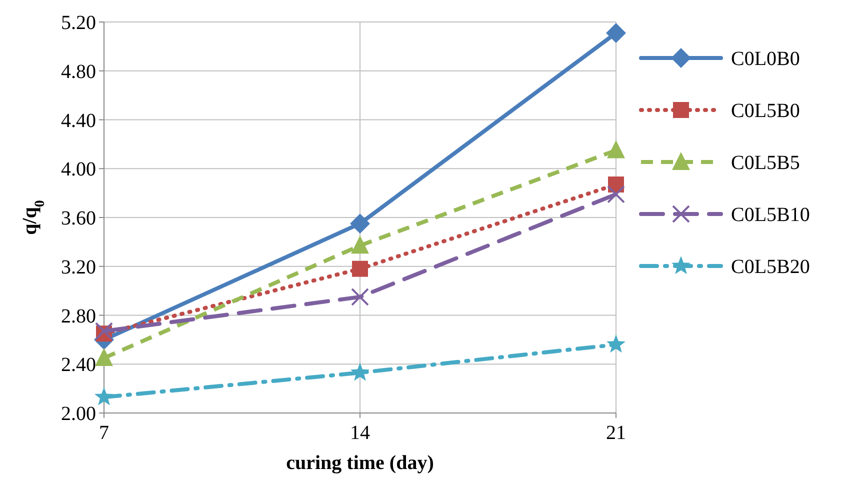  Describe the element at coordinates (765, 111) in the screenshot. I see `legend-label: C0L5B0` at that location.